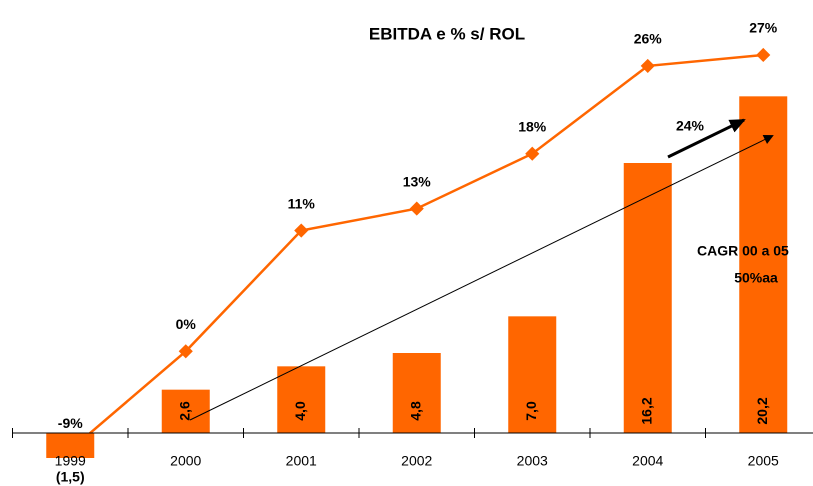  Describe the element at coordinates (416, 461) in the screenshot. I see `x-tick-label: 2002` at that location.